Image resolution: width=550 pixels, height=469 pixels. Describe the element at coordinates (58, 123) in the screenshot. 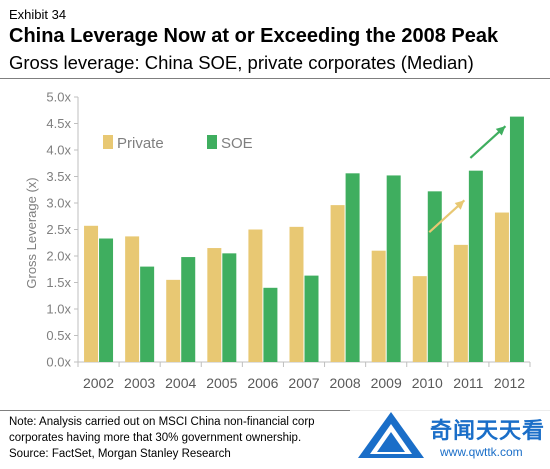

I see `y-tick-label: 4.5x` at that location.